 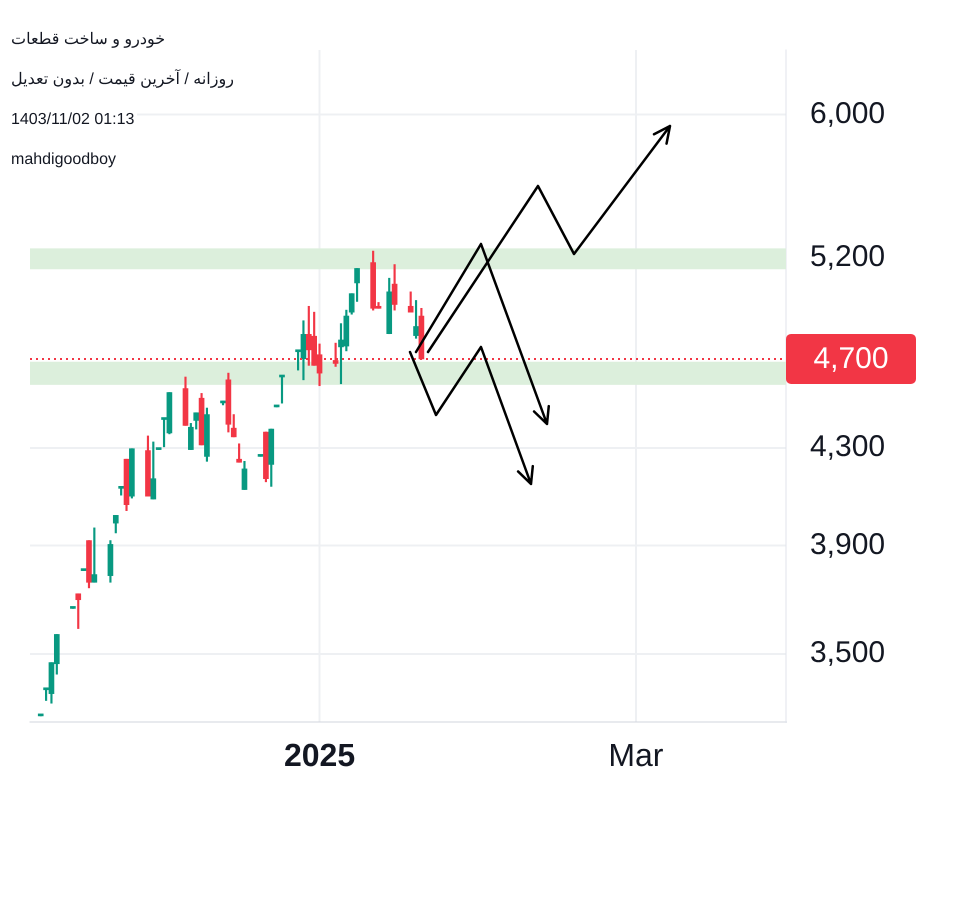 I want to click on x-tick-label: 2025, so click(x=320, y=755).